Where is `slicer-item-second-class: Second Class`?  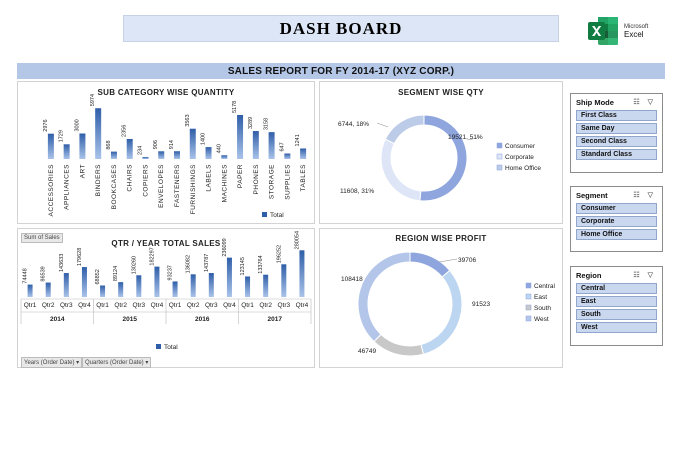
slicer-item-second-class: Second Class is located at coordinates (616, 141).